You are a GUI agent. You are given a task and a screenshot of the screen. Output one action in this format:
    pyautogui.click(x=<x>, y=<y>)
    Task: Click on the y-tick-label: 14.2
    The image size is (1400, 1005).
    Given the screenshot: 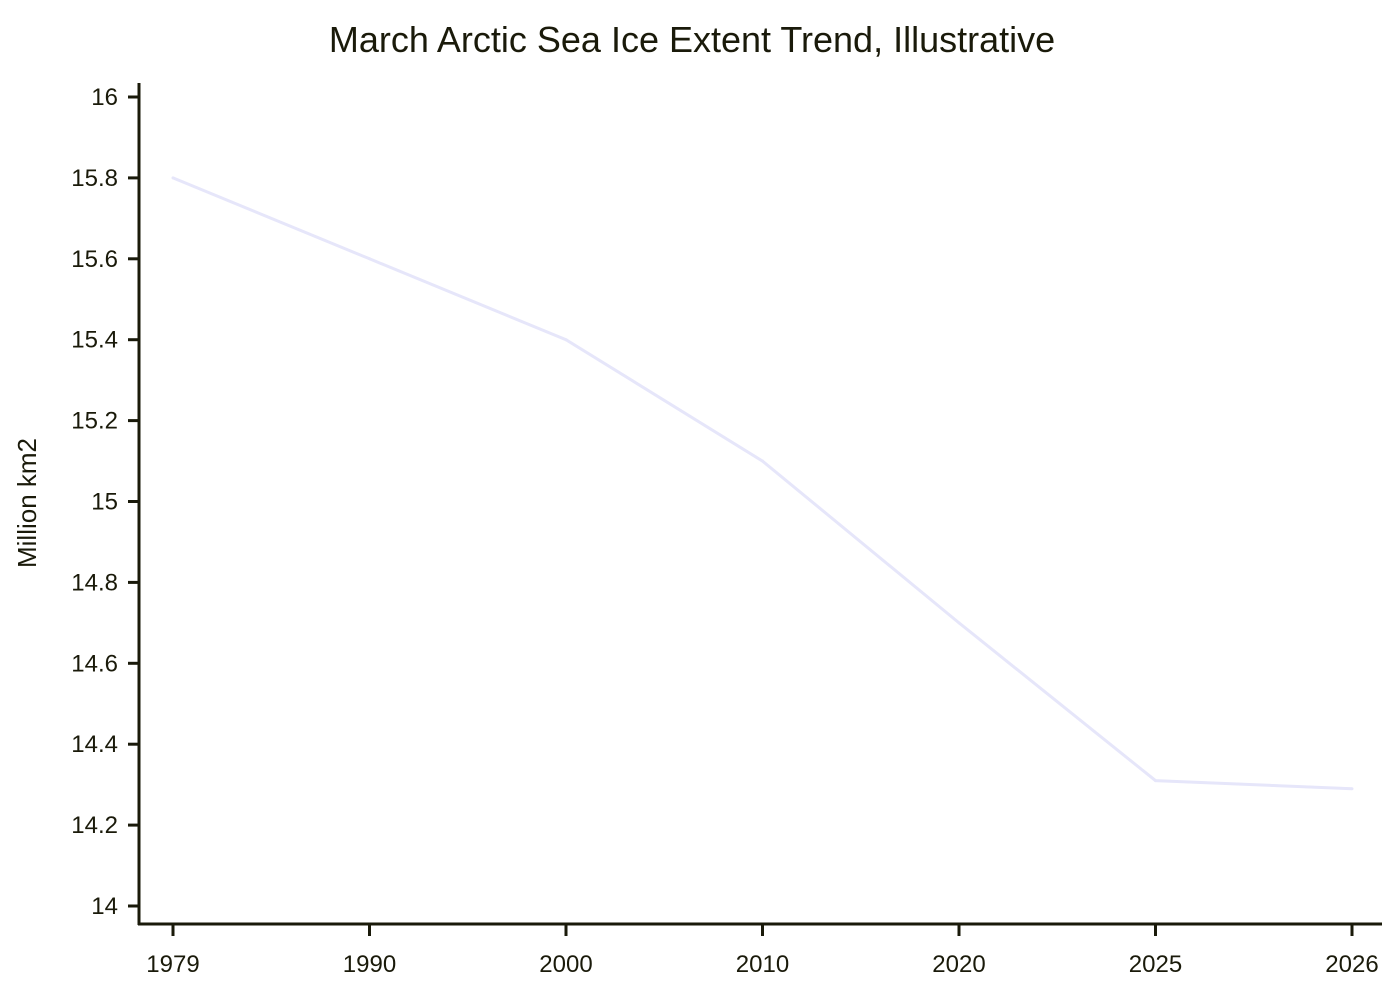 What is the action you would take?
    pyautogui.click(x=94, y=825)
    